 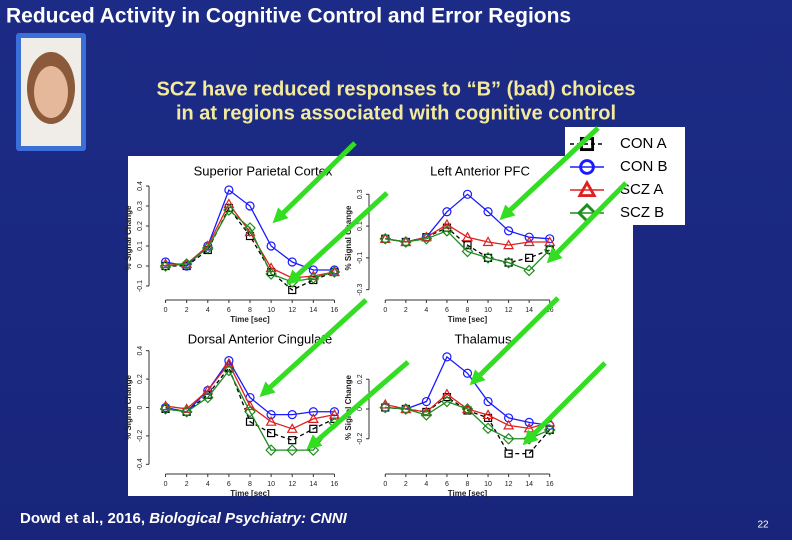 I want to click on photo, so click(x=51, y=92).